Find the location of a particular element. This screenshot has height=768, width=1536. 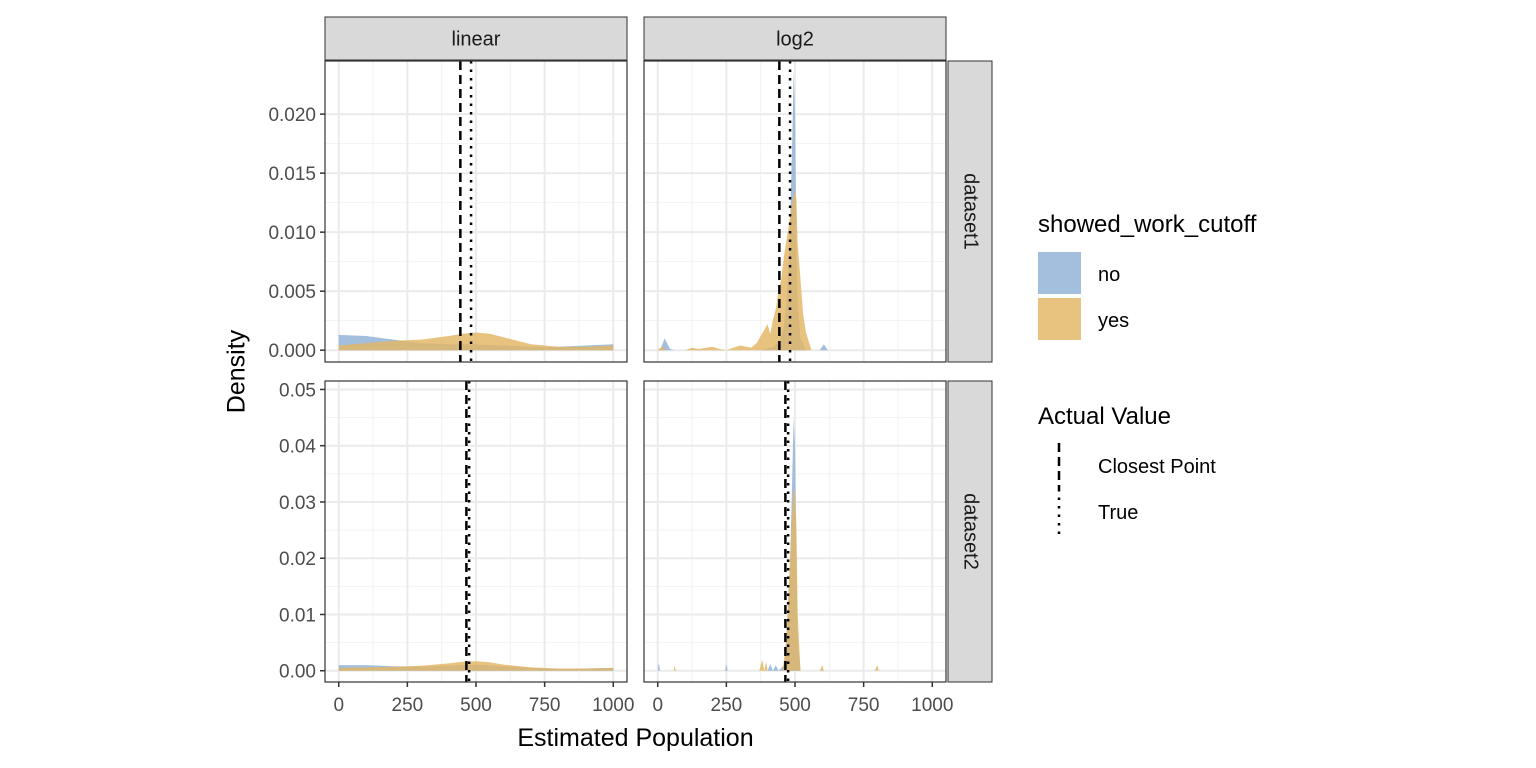

panel-dataset1-log2 is located at coordinates (795, 211).